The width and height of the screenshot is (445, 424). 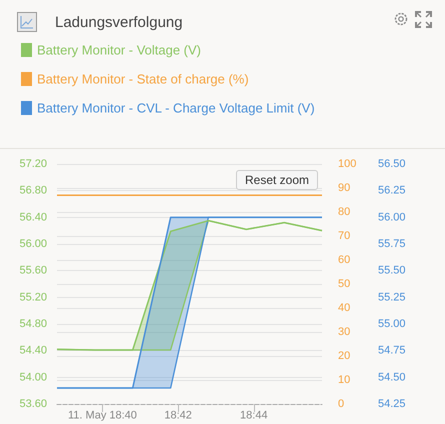 What do you see at coordinates (392, 270) in the screenshot?
I see `y3-tick-label: 55.50` at bounding box center [392, 270].